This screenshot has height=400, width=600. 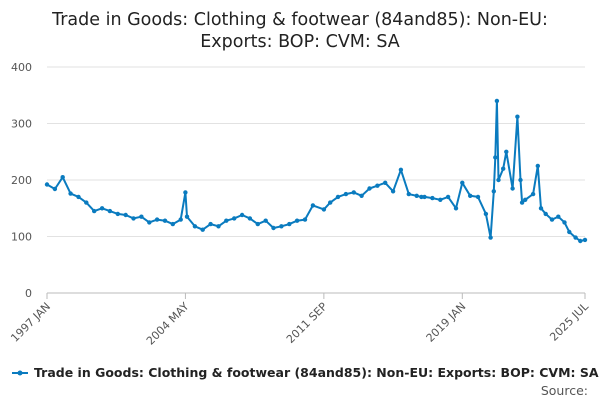 What do you see at coordinates (30, 322) in the screenshot?
I see `x-tick-label: 1997 JAN` at bounding box center [30, 322].